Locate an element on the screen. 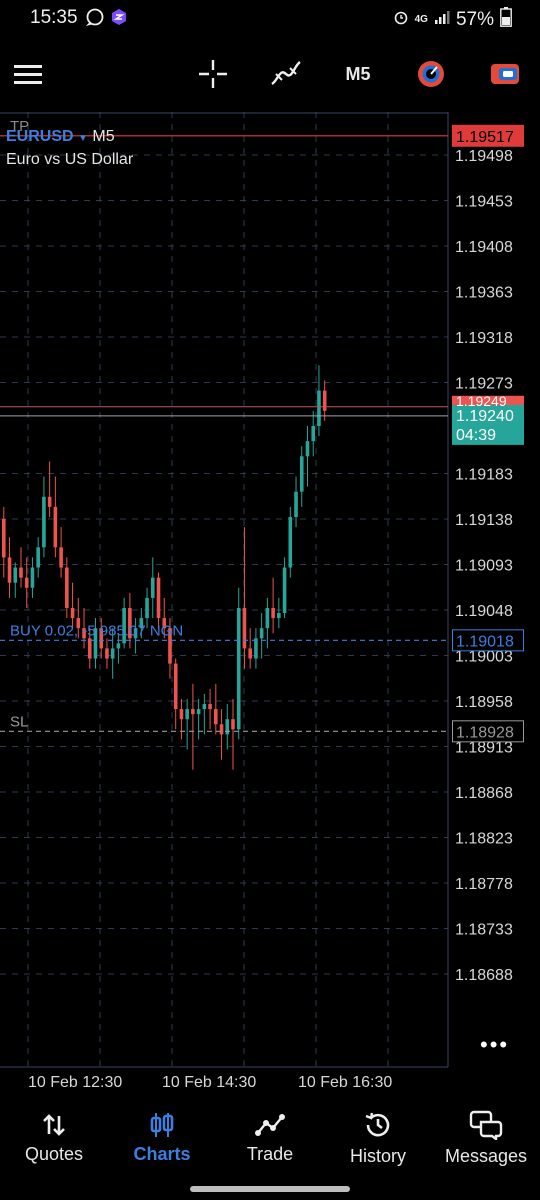 The width and height of the screenshot is (540, 1200). nav-history: History is located at coordinates (378, 1138).